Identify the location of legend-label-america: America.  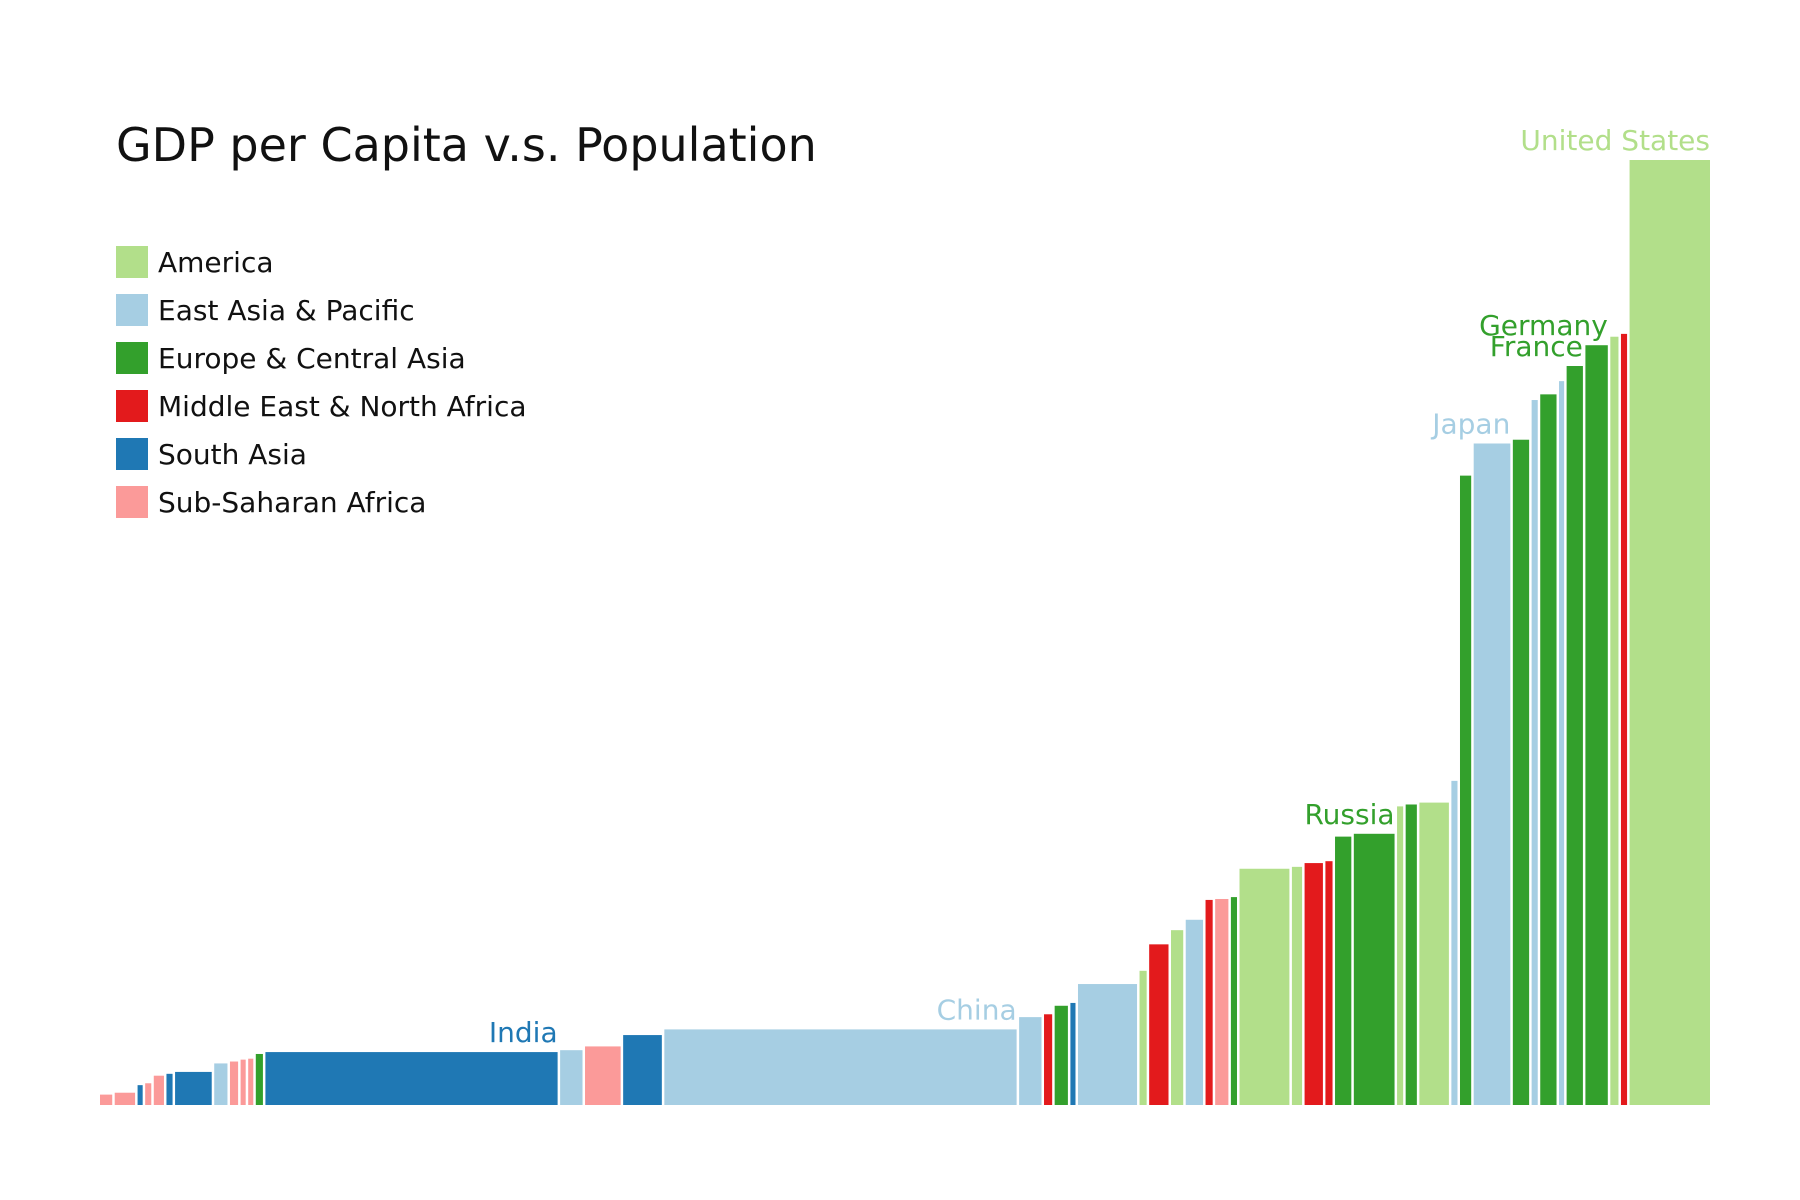
(216, 262).